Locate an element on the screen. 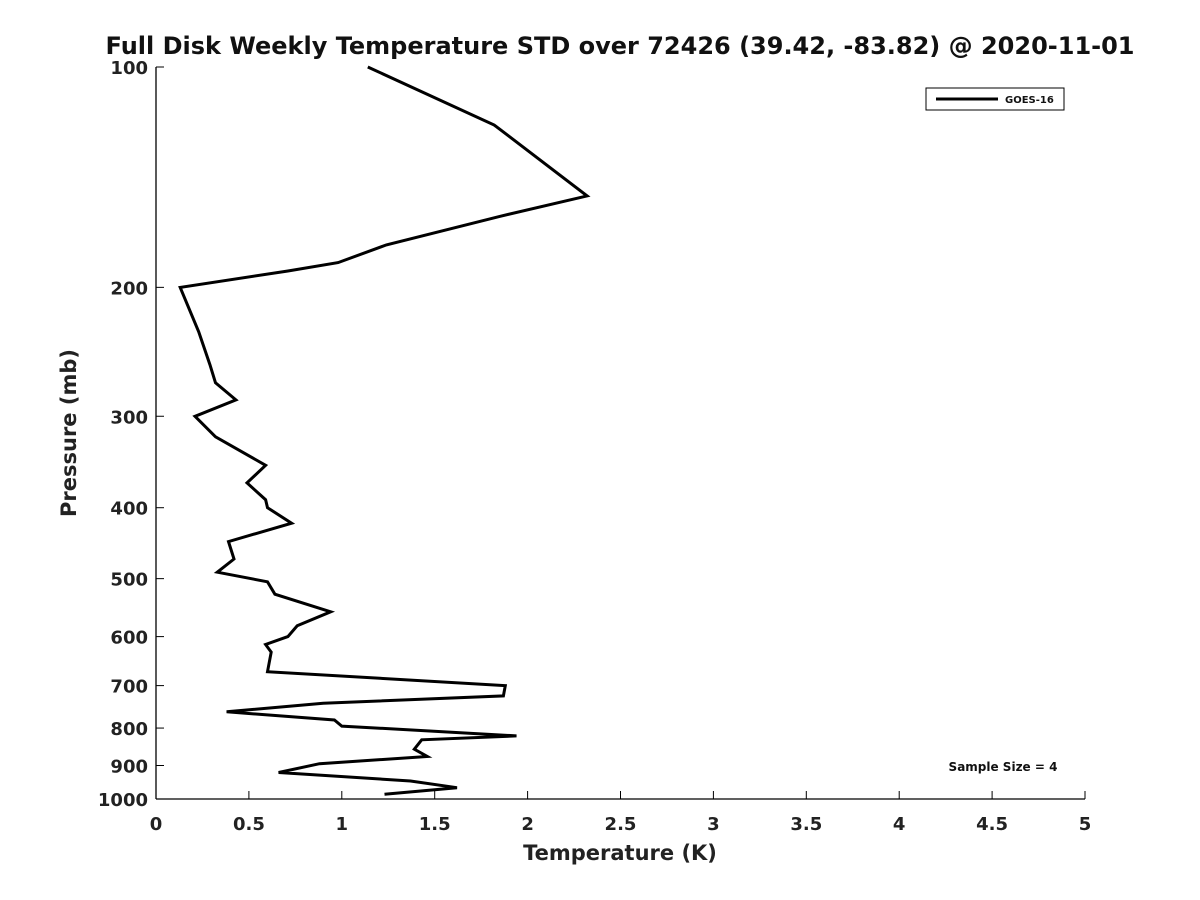 This screenshot has width=1200, height=900. legend-entry-goes-16: GOES-16 is located at coordinates (1029, 100).